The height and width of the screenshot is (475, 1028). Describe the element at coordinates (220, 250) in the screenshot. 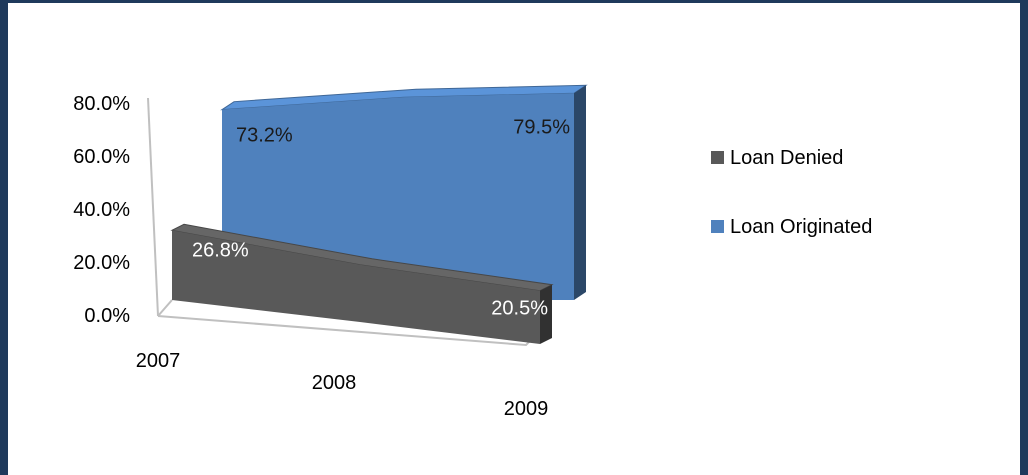

I see `data-label-denied-2007: 26.8%` at that location.